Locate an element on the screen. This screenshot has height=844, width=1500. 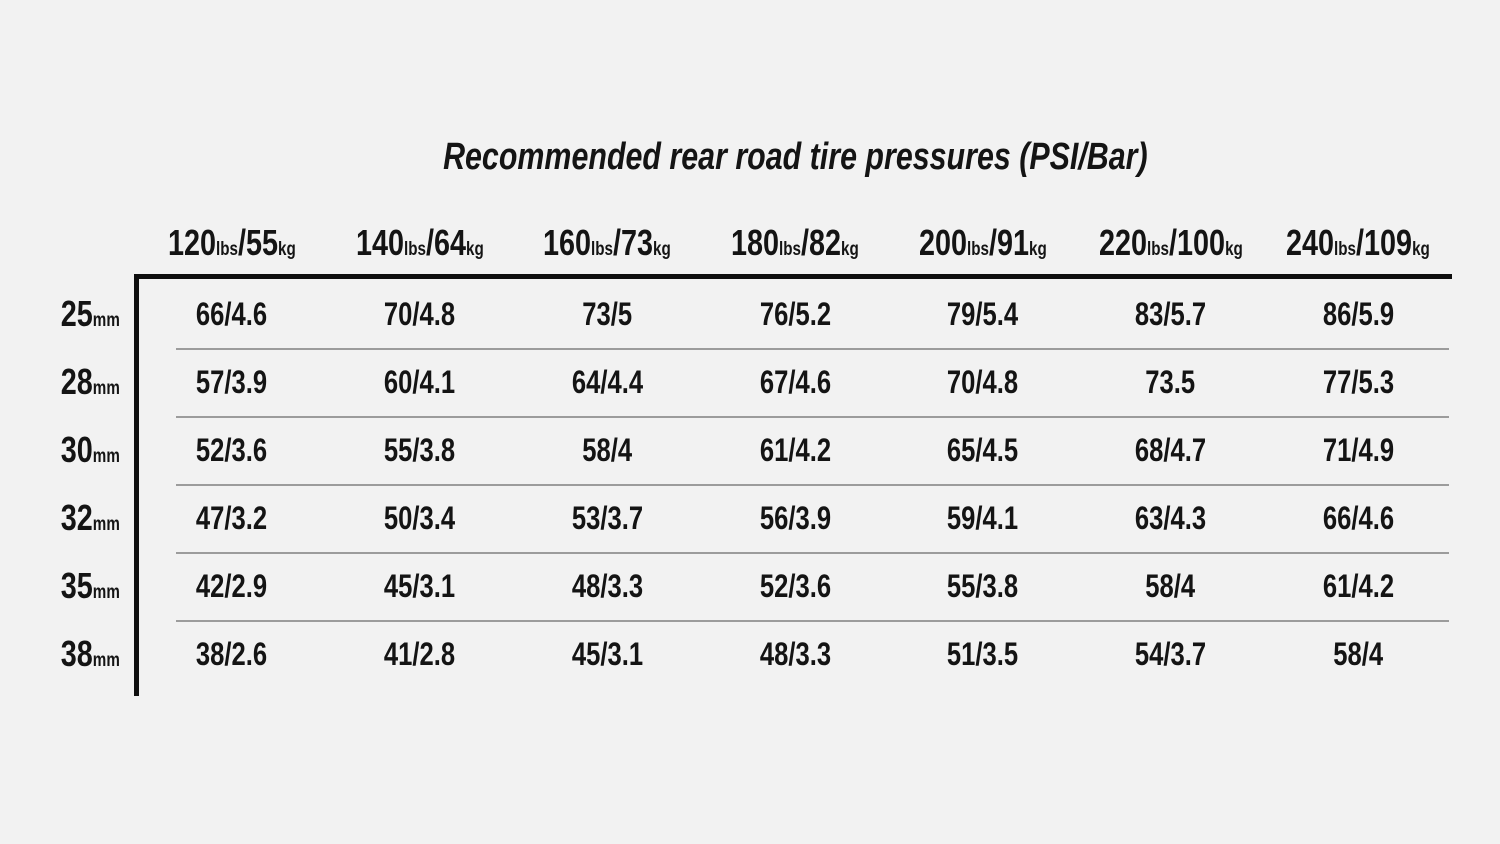
table-top-border is located at coordinates (795, 276).